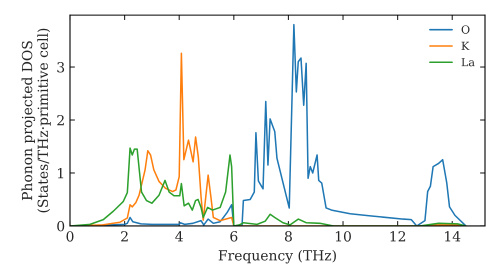 The width and height of the screenshot is (500, 280). I want to click on y-tick-label: 2, so click(60, 120).